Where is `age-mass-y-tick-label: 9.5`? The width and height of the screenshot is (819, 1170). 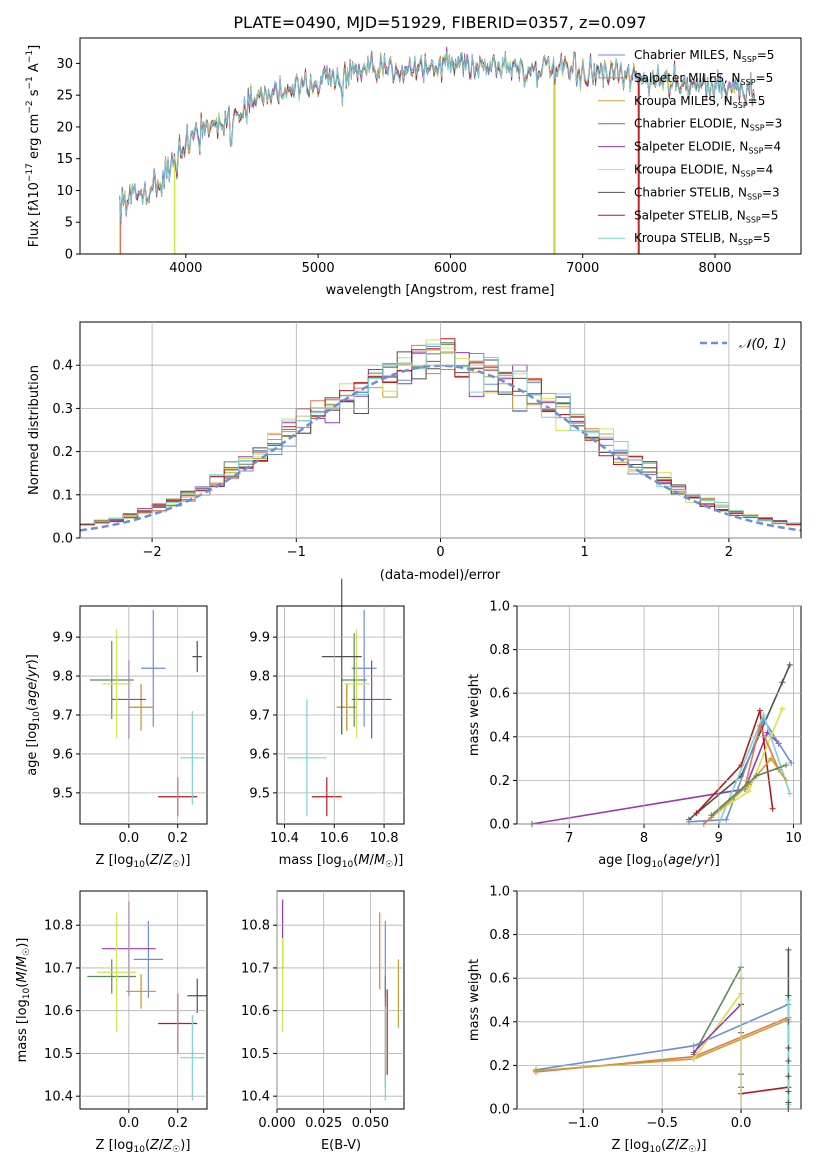
age-mass-y-tick-label: 9.5 is located at coordinates (259, 793).